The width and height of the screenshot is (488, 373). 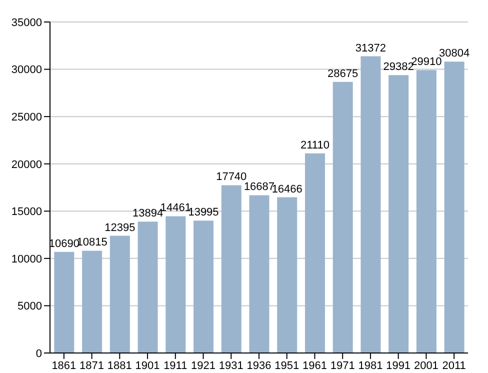 What do you see at coordinates (398, 366) in the screenshot?
I see `x-tick-label: 1991` at bounding box center [398, 366].